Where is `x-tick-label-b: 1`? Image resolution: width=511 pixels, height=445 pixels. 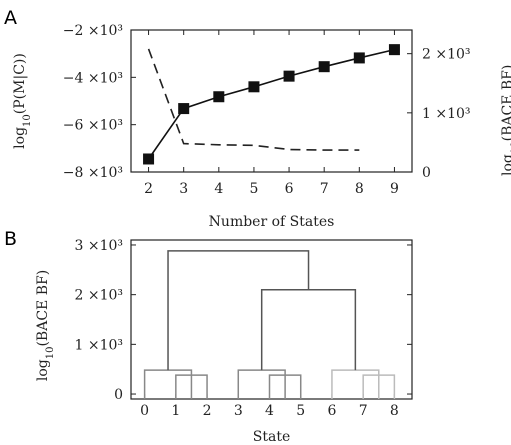
x-tick-label-b: 1 is located at coordinates (175, 411).